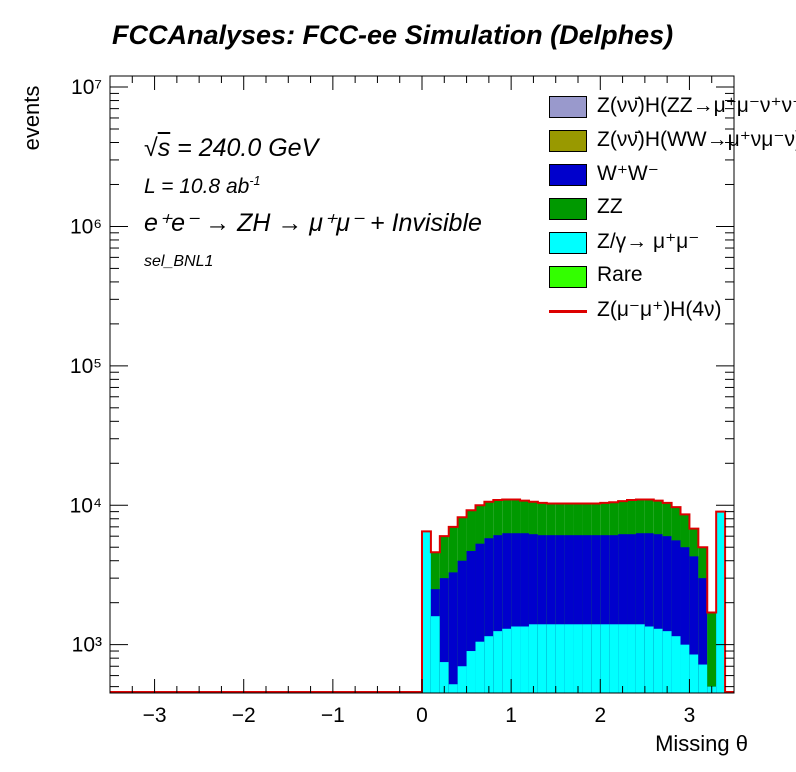 The height and width of the screenshot is (772, 796). Describe the element at coordinates (393, 35) in the screenshot. I see `chart-title: FCCAnalyses: FCC-ee Simulation (Delphes)` at that location.